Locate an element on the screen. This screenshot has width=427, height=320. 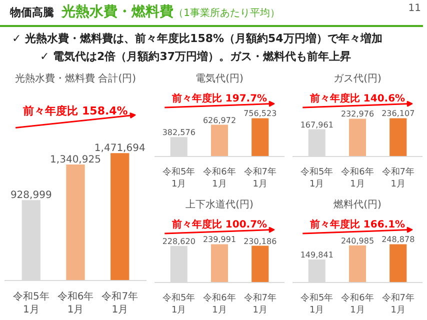
text: 前々年度比 140.6% is located at coordinates (357, 98).